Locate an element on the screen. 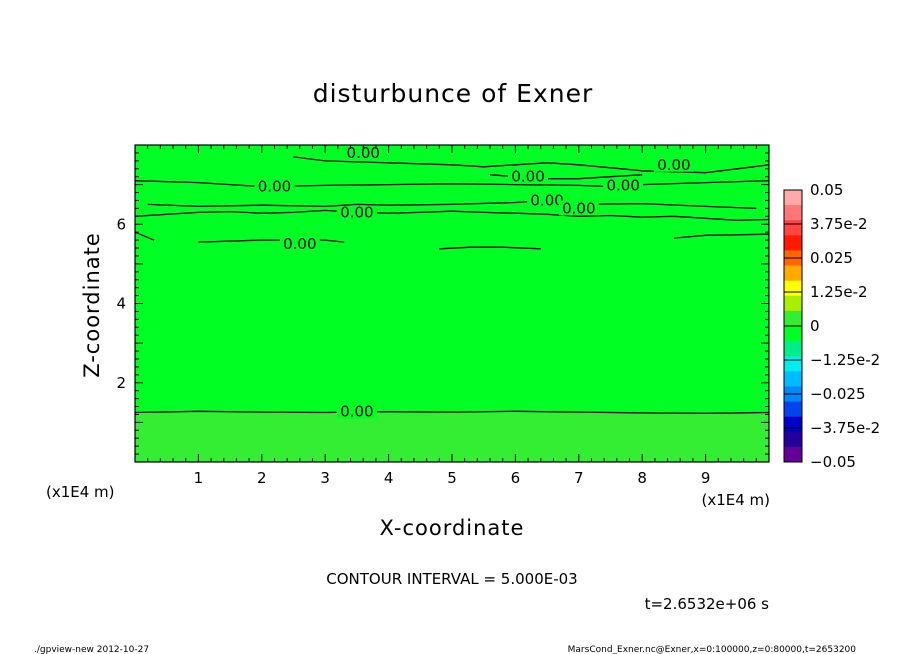 This screenshot has height=654, width=904. contour-interval-text: CONTOUR INTERVAL = 5.000E-03 is located at coordinates (451, 579).